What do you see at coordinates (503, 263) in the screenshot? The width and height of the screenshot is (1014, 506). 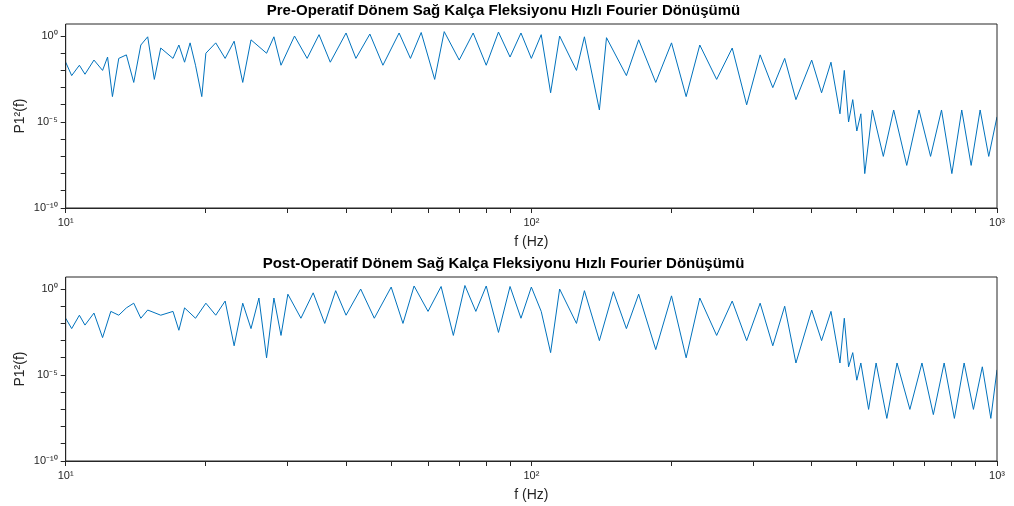 I see `chart-title: Post-Operatif Dönem Sağ Kalça Fleksiyonu Hızlı Fourier Dönüşümü` at bounding box center [503, 263].